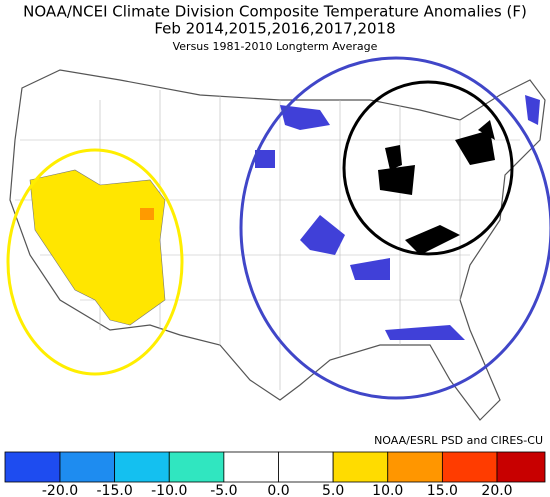 This screenshot has width=550, height=497. Describe the element at coordinates (60, 490) in the screenshot. I see `colorbar-tick-label: -20.0` at that location.